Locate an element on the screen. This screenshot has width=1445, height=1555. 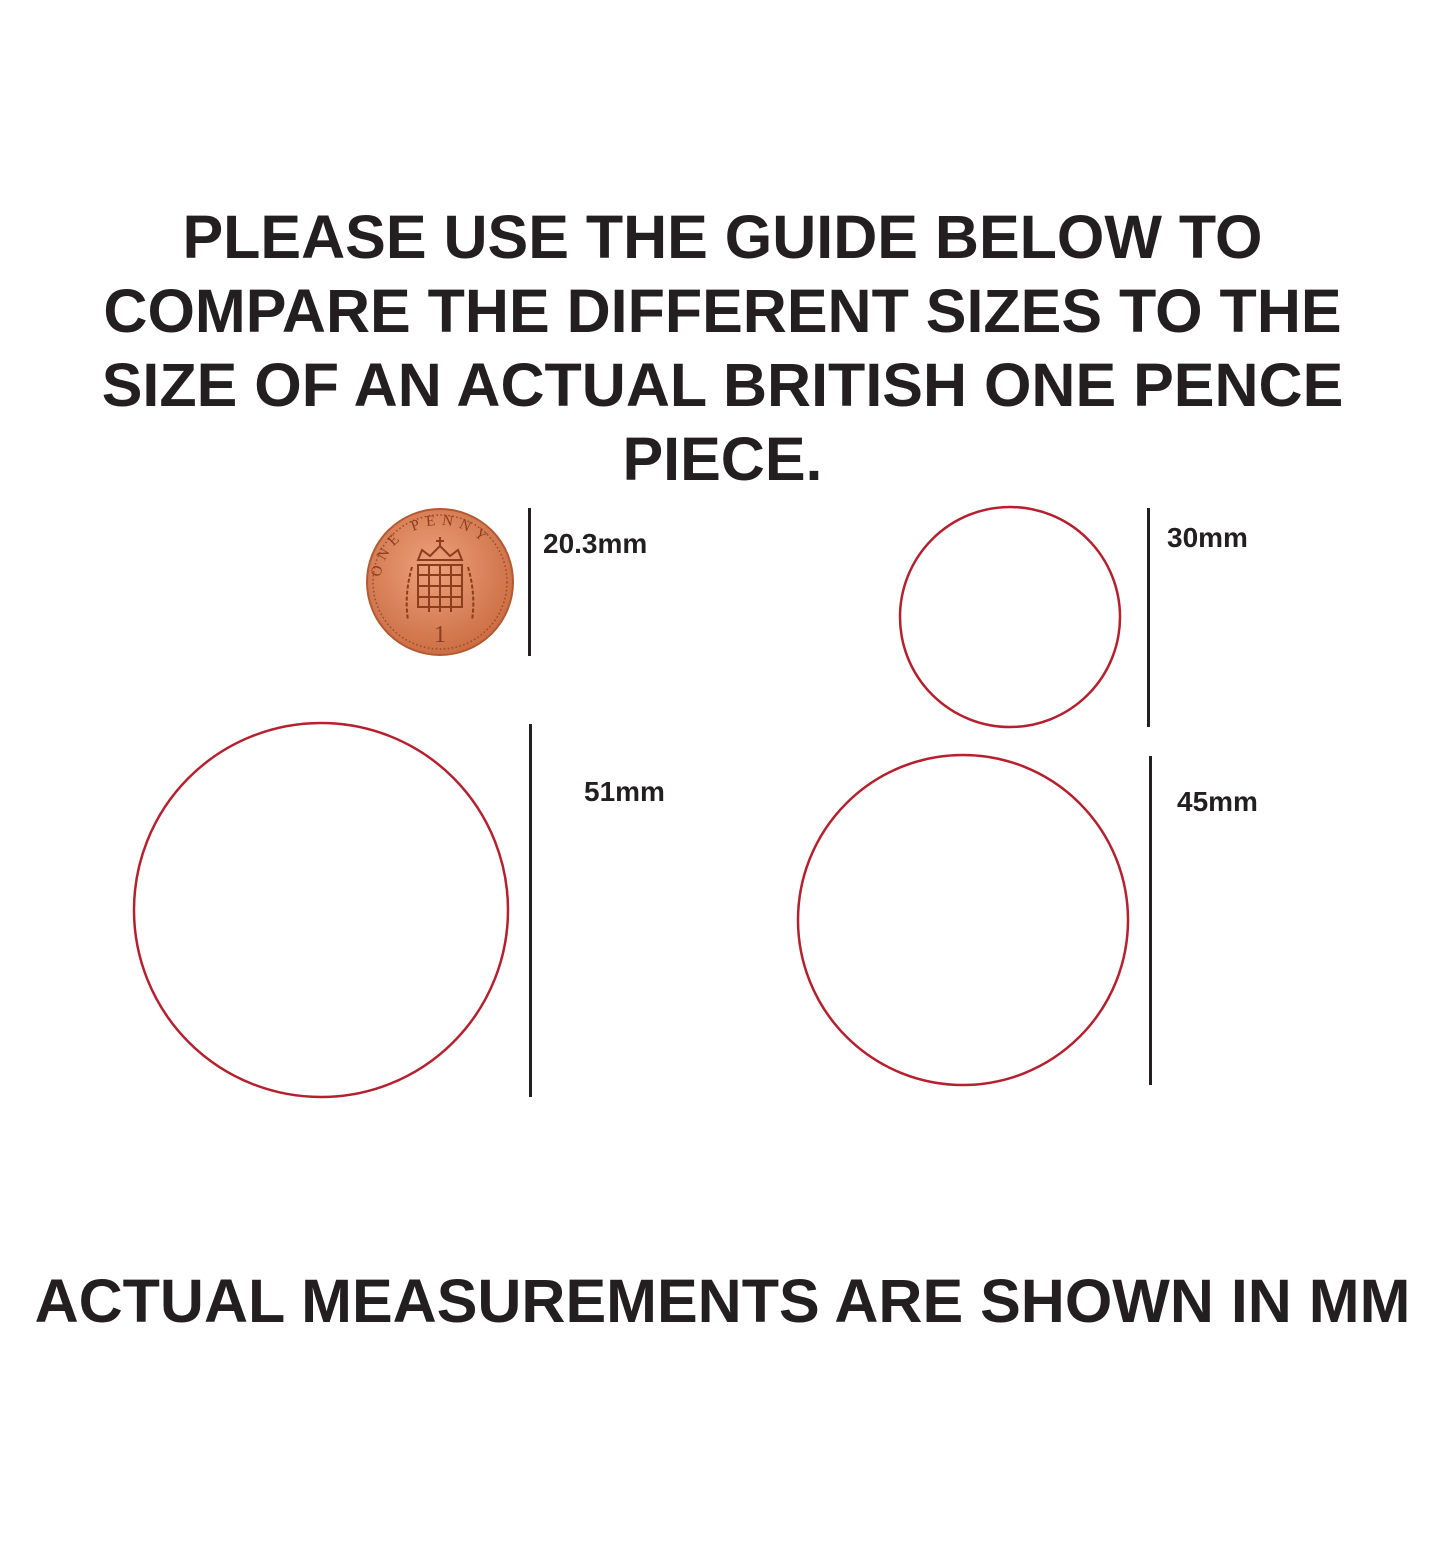
measure-line-30mm is located at coordinates (1148, 617).